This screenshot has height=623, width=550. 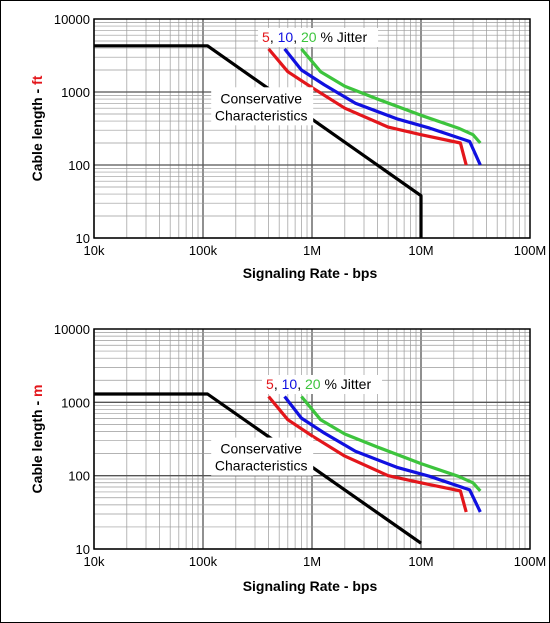 I want to click on y-axis-label-unit: m, so click(x=37, y=391).